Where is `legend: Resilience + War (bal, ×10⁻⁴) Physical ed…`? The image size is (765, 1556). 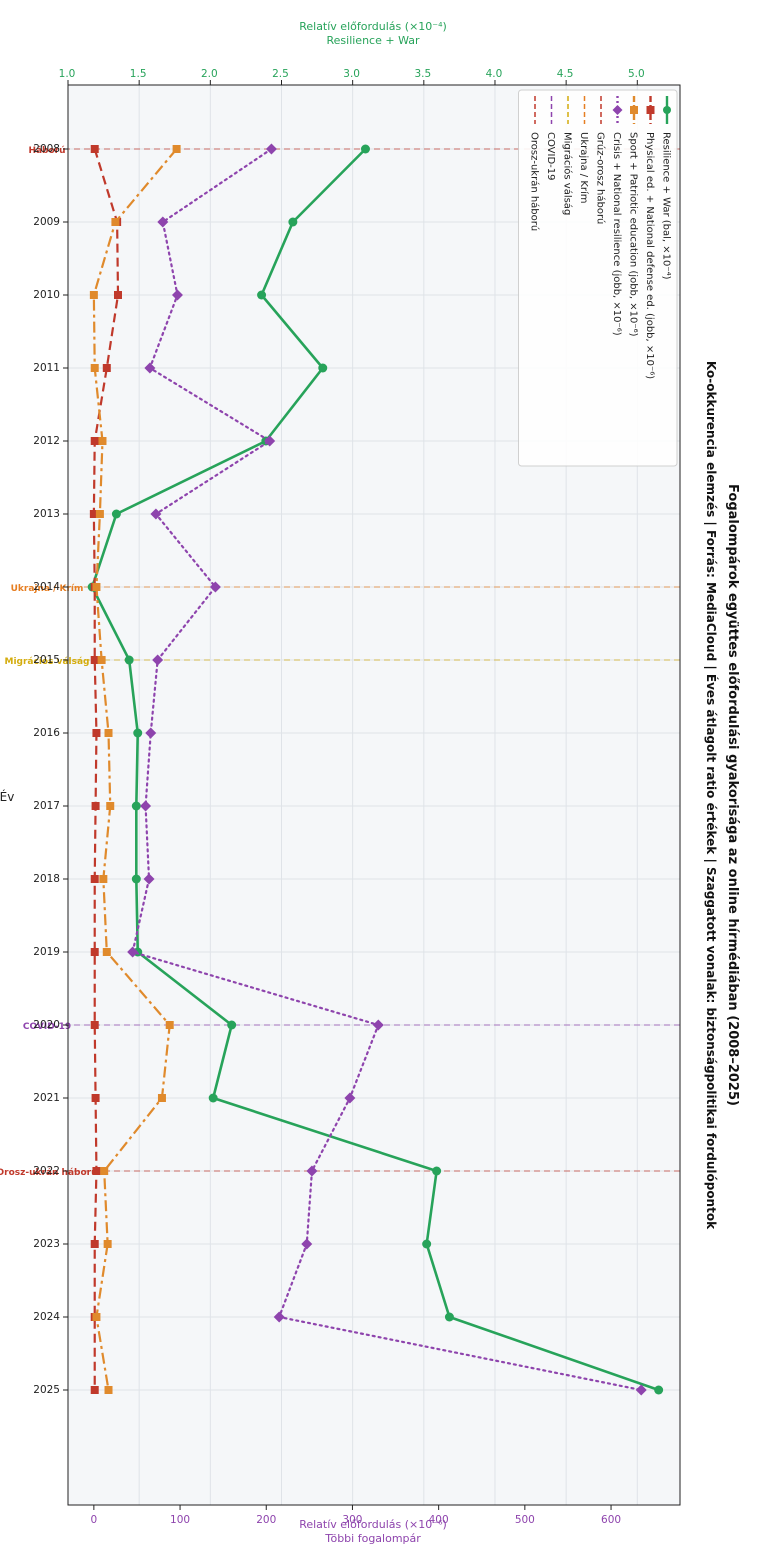 legend: Resilience + War (bal, ×10⁻⁴) Physical ed… is located at coordinates (598, 278).